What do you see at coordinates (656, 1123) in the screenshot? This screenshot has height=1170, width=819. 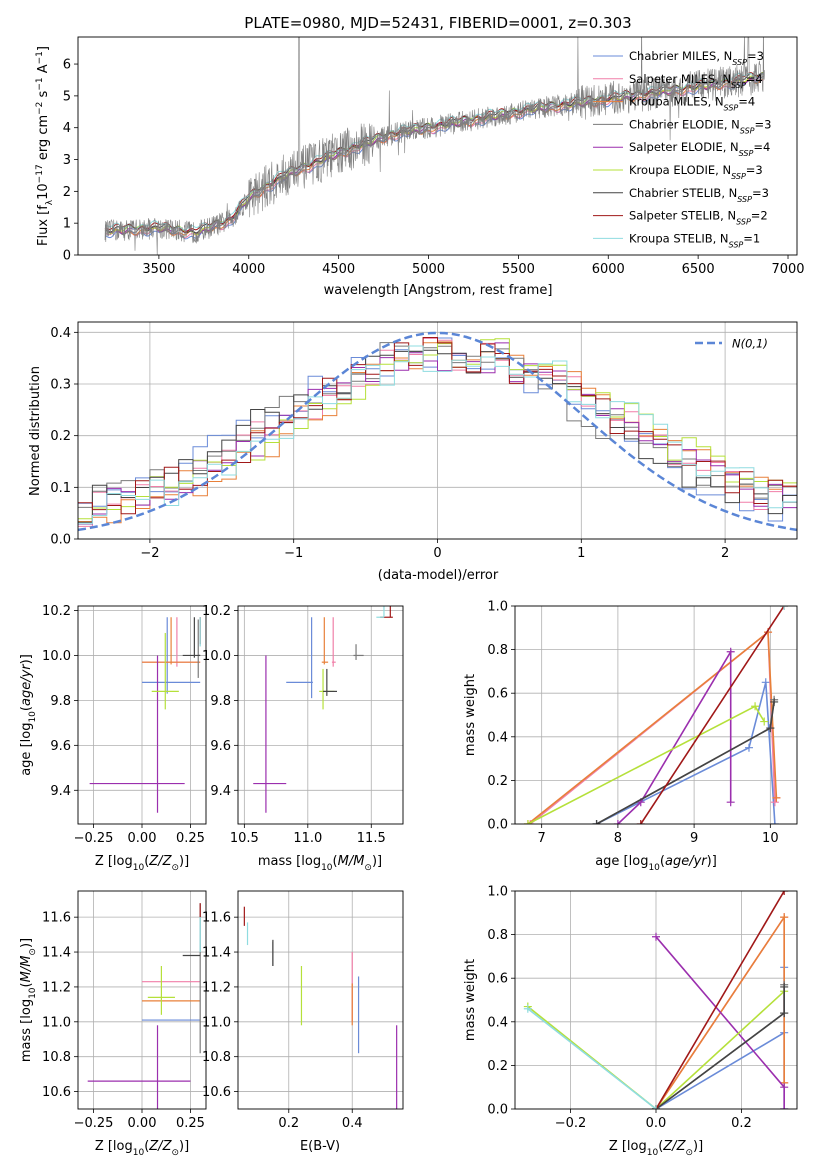 I see `x-tick-label: 0.0` at bounding box center [656, 1123].